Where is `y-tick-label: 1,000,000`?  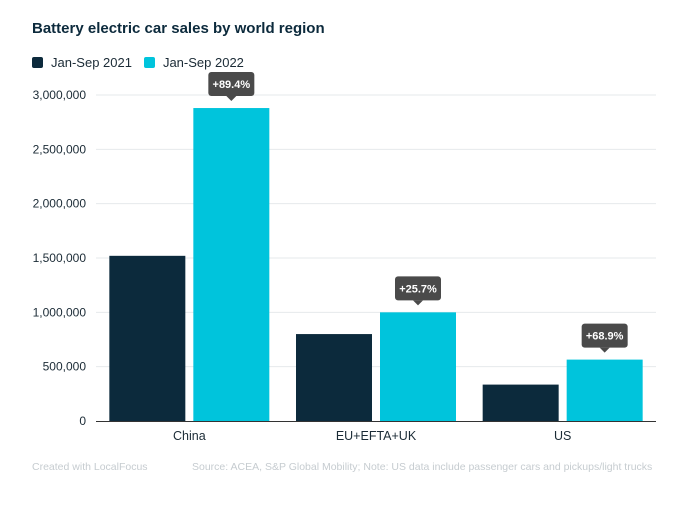 y-tick-label: 1,000,000 is located at coordinates (60, 312).